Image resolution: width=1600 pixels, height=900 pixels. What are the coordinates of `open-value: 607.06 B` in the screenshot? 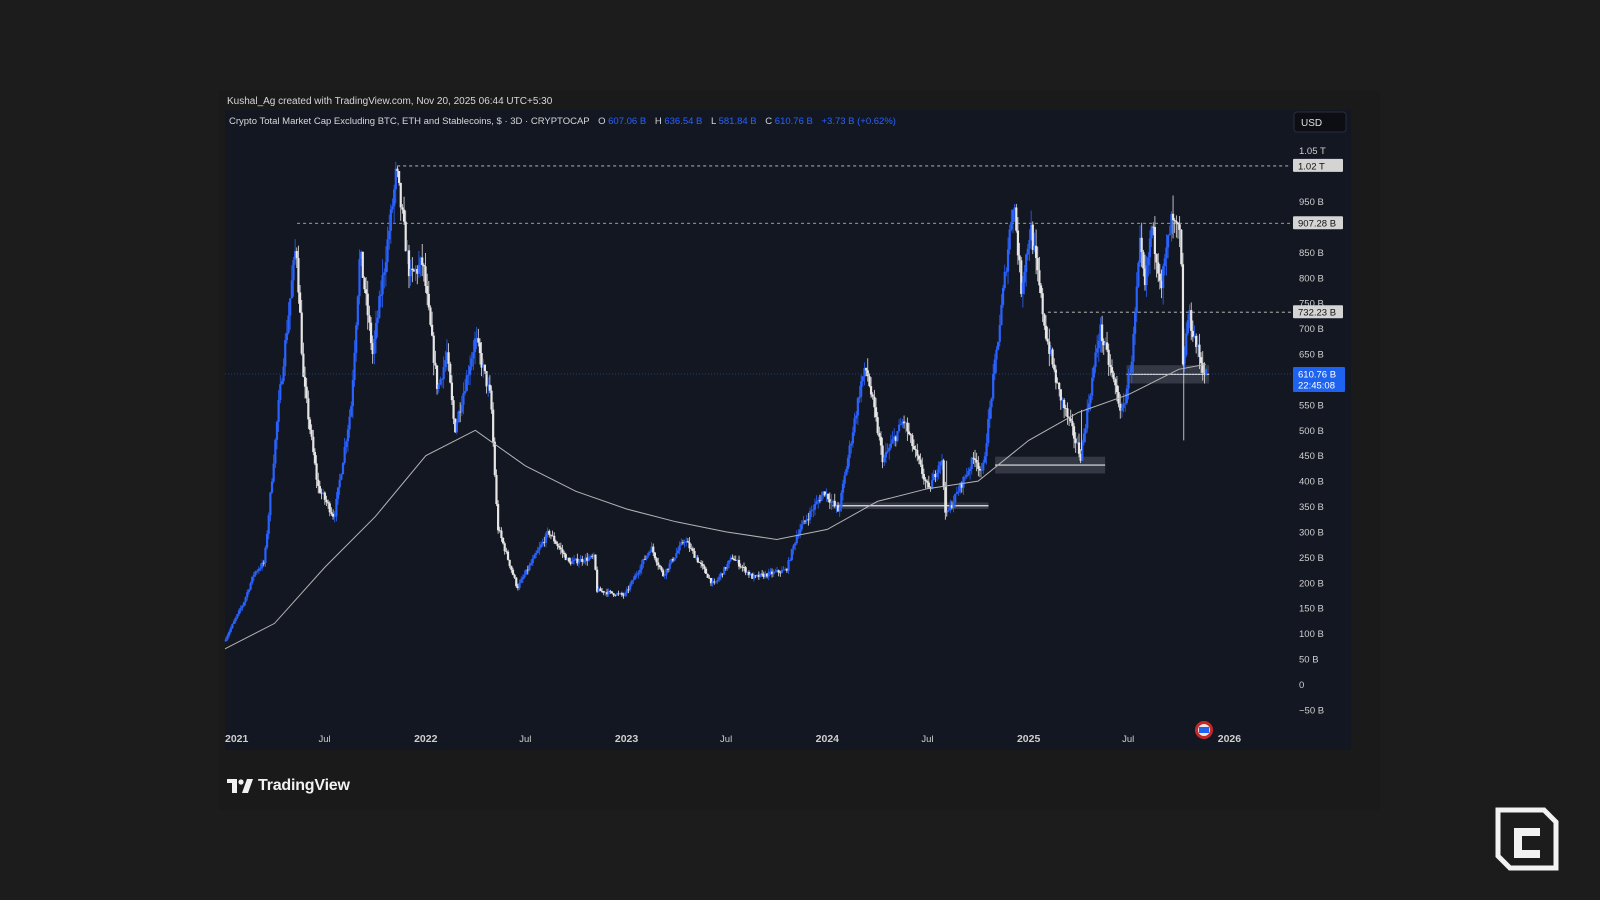 It's located at (627, 121).